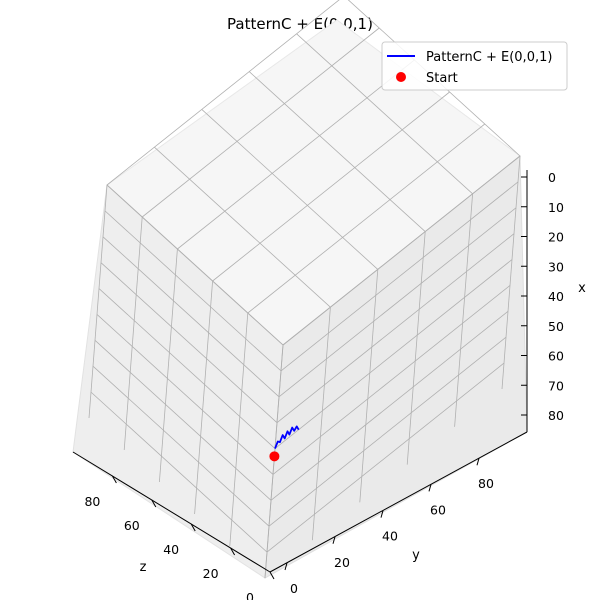 Image resolution: width=600 pixels, height=600 pixels. Describe the element at coordinates (250, 595) in the screenshot. I see `z-tick-label: 0` at that location.